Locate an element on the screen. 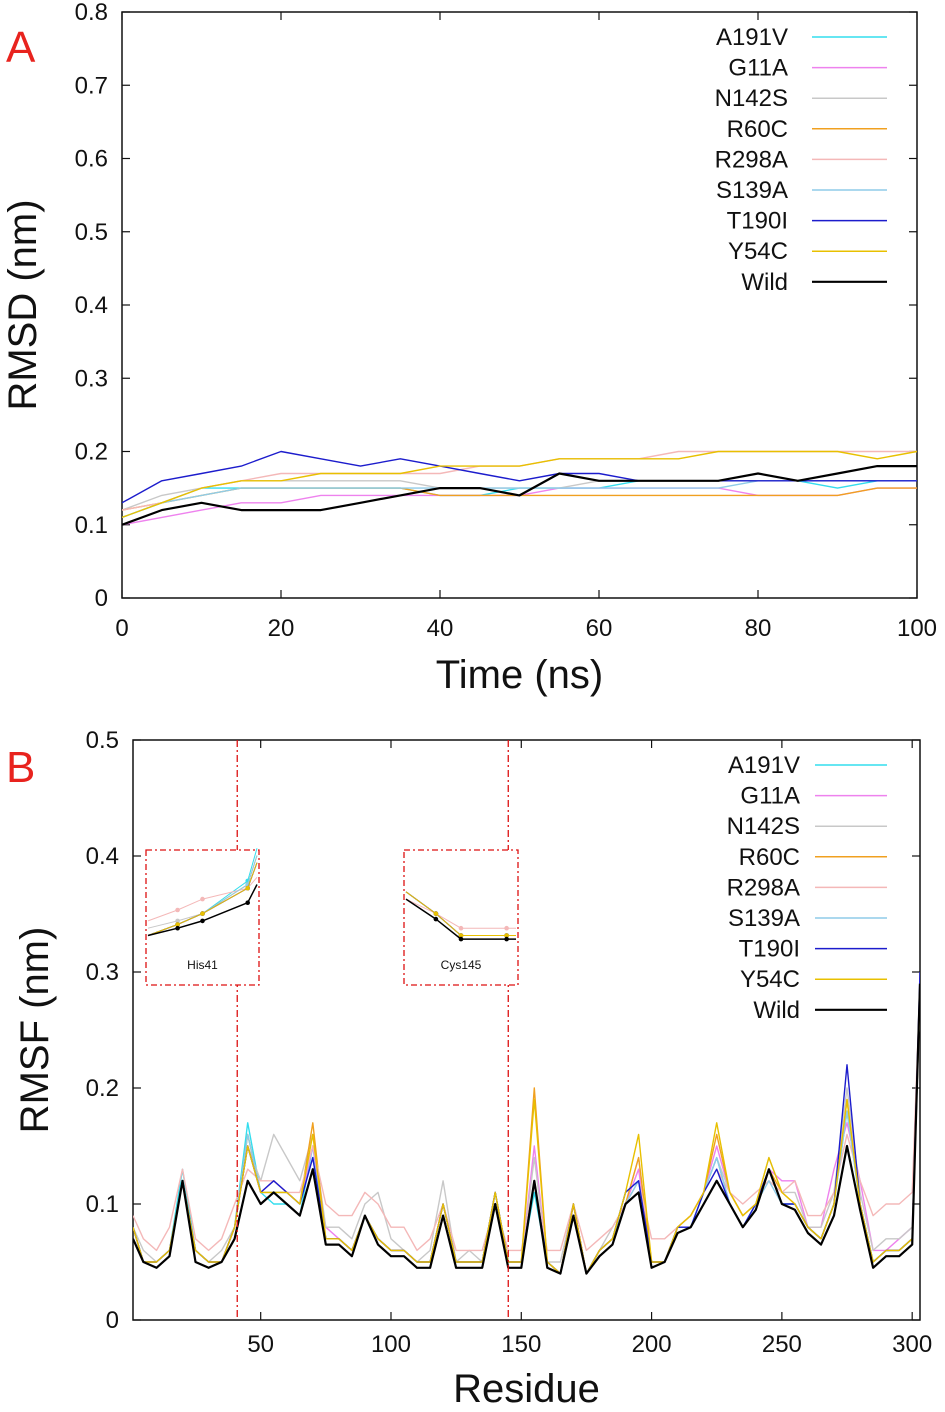 The height and width of the screenshot is (1412, 945). x-tick-label: 0 is located at coordinates (121, 628).